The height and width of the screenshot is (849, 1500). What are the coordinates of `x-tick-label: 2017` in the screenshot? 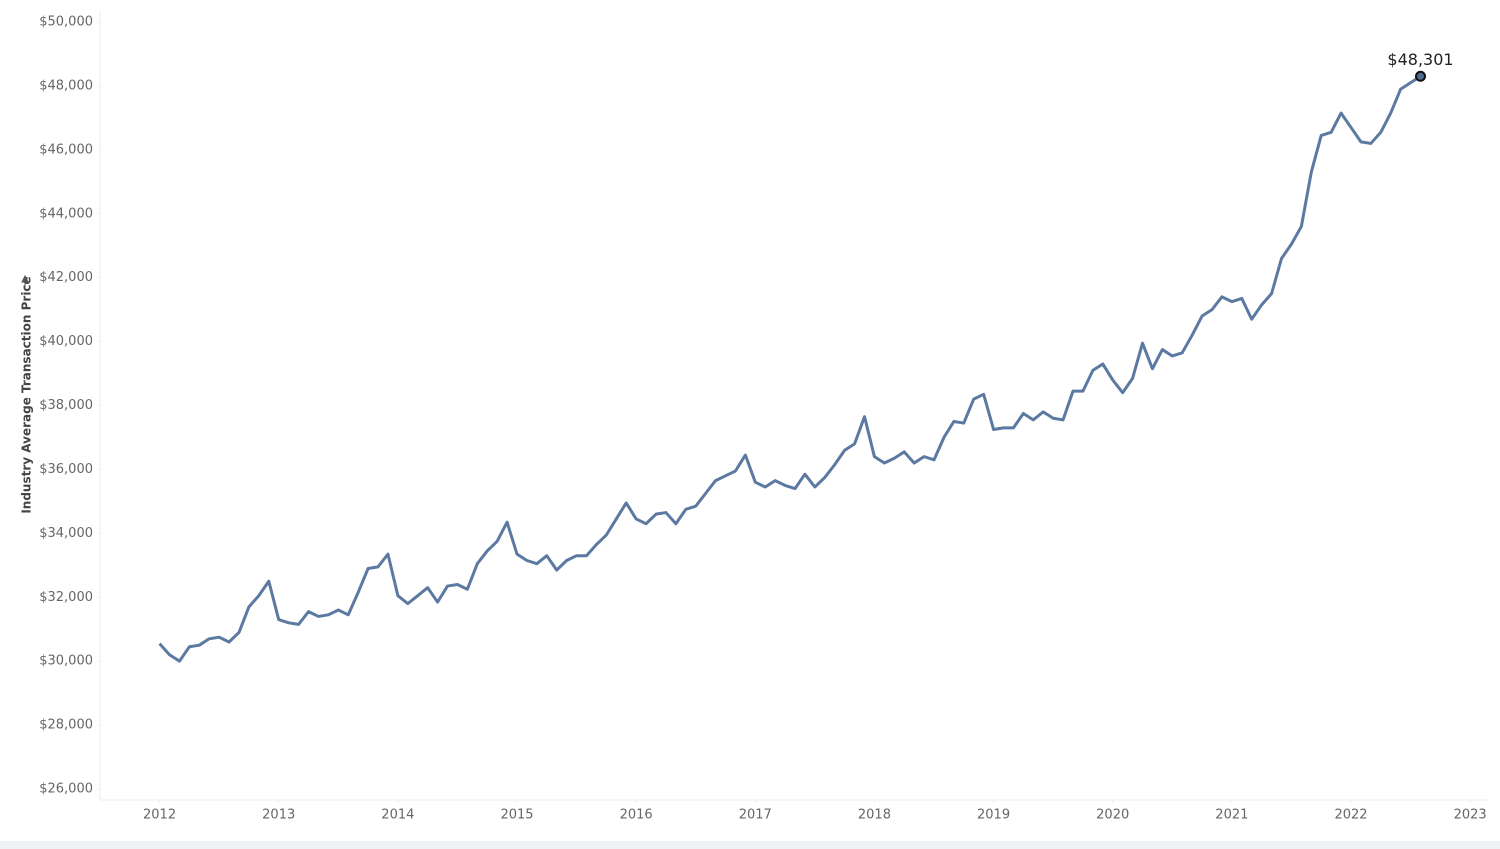 It's located at (755, 815).